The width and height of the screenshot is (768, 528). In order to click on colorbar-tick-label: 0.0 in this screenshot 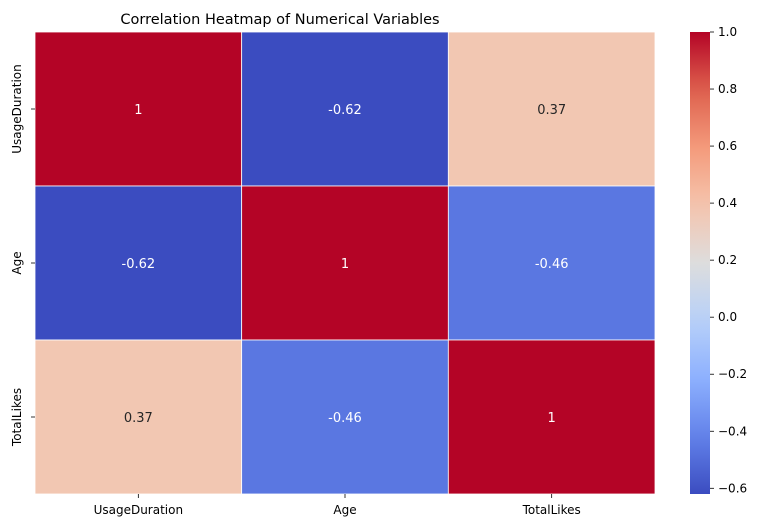, I will do `click(727, 317)`.